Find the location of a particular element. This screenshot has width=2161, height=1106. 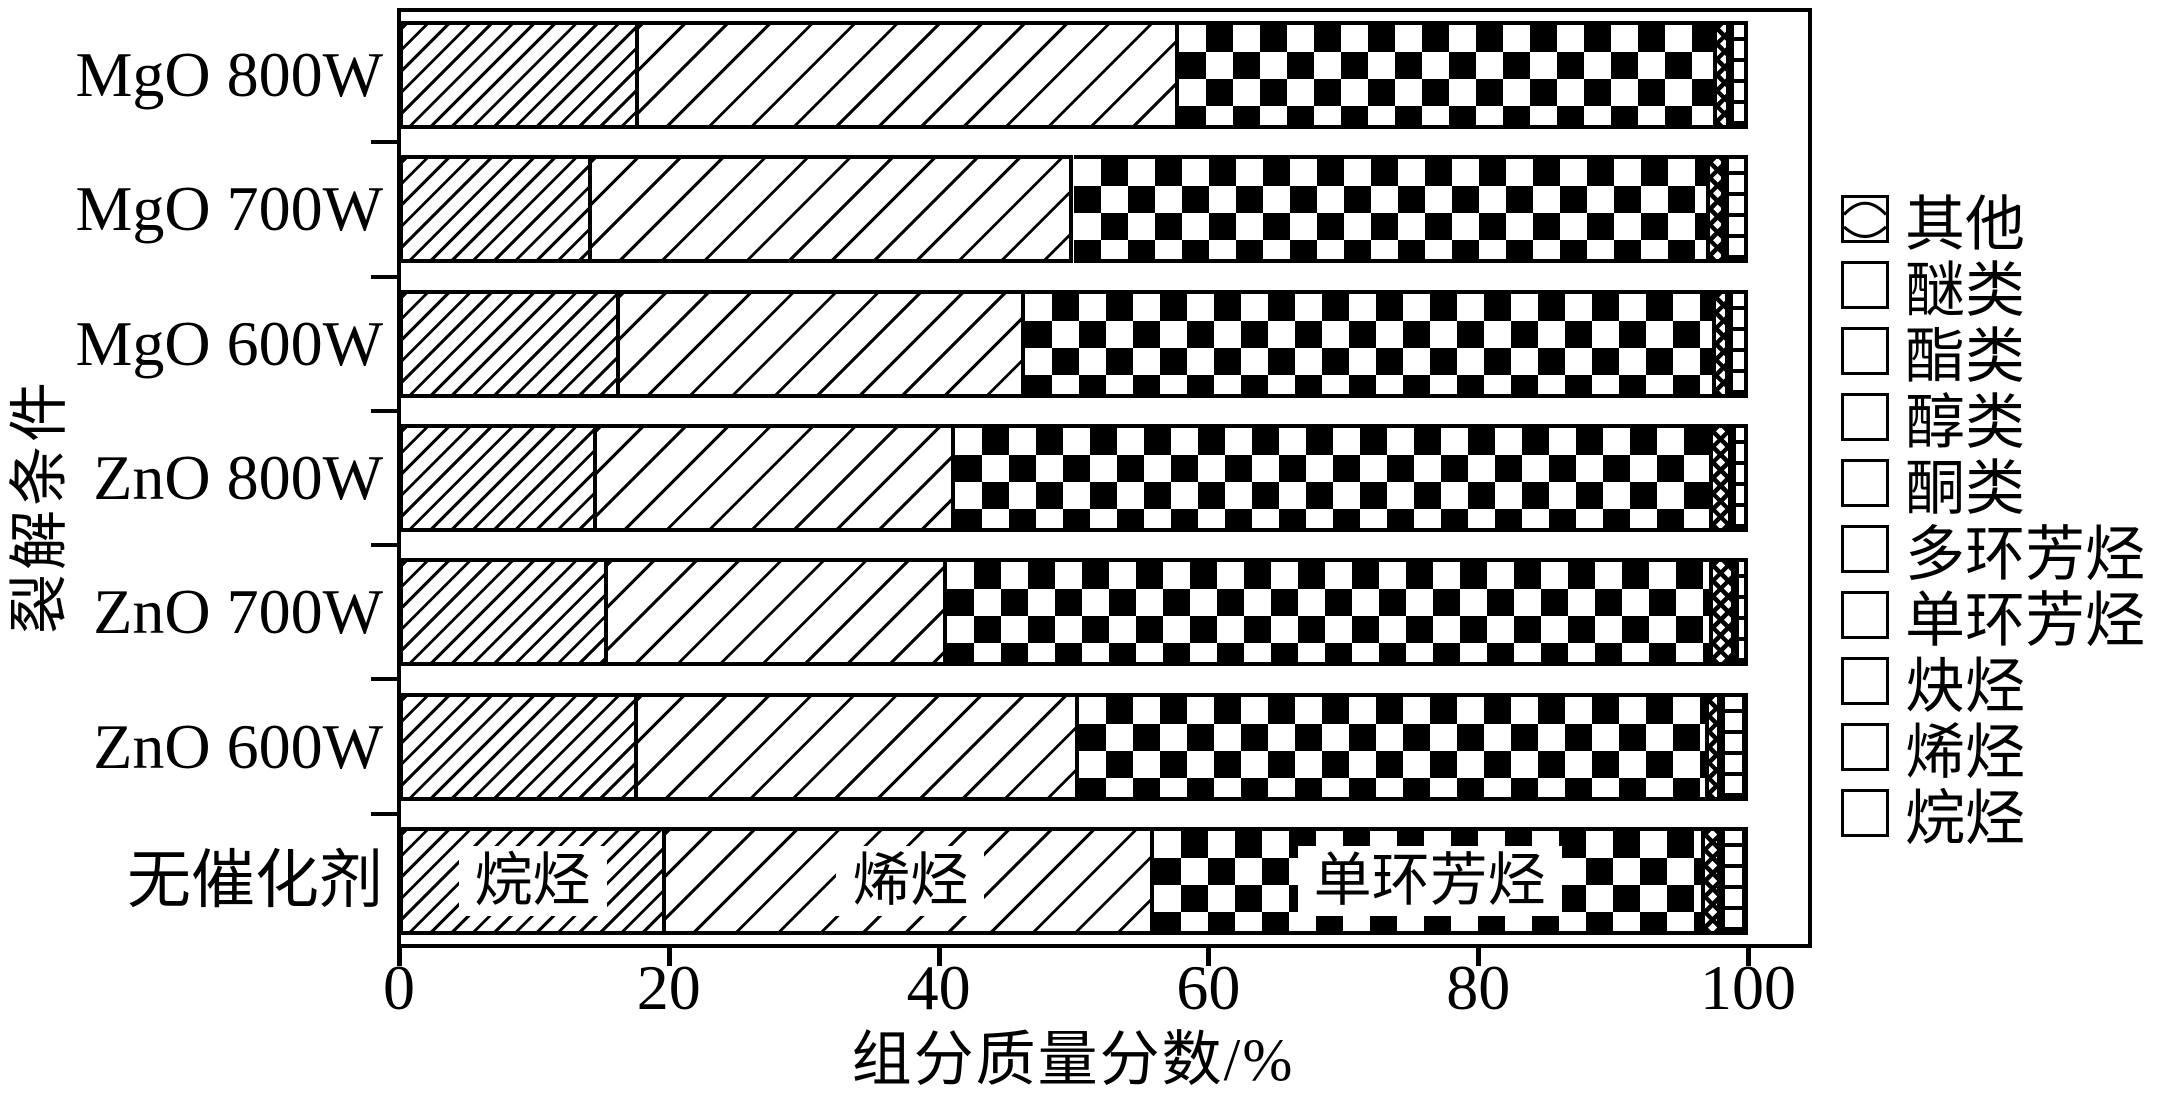

legend-swatch-dashes is located at coordinates (1865, 285).